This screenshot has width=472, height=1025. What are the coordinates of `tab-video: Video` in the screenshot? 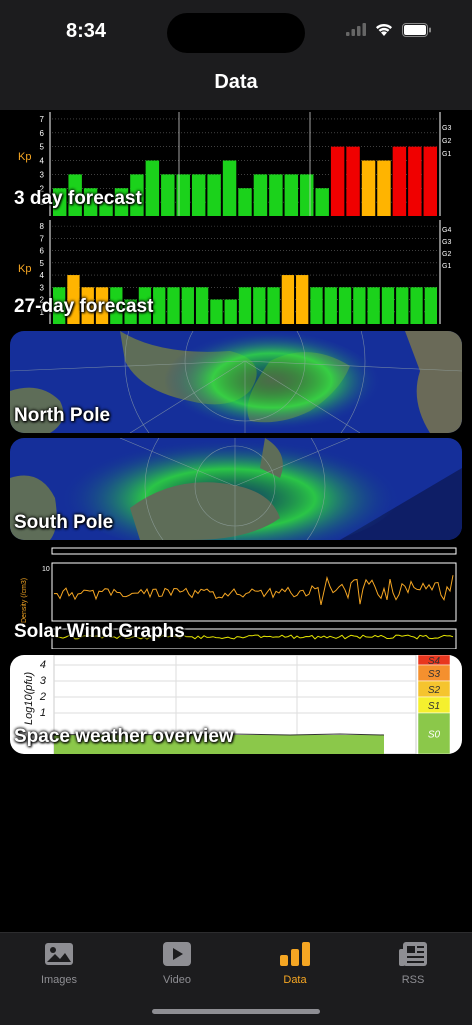 It's located at (177, 963).